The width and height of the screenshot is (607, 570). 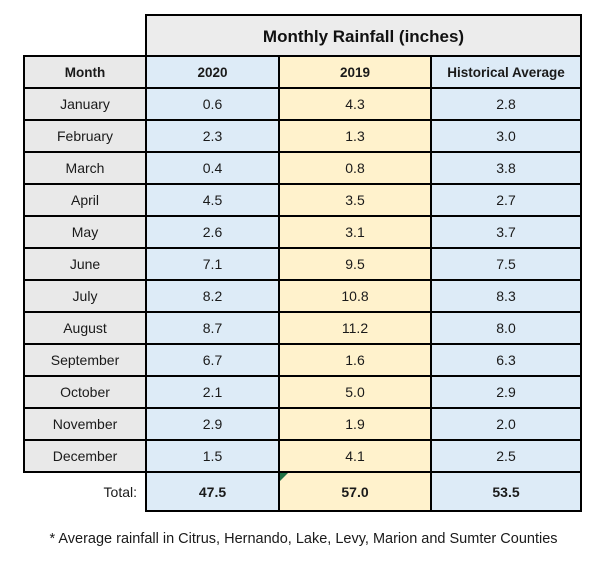 I want to click on cell-2019: 3.1, so click(x=355, y=232).